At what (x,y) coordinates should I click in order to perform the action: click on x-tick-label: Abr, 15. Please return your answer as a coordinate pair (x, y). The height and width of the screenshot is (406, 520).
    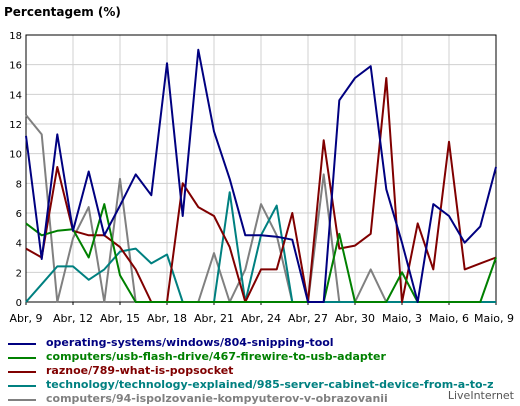
    Looking at the image, I should click on (120, 318).